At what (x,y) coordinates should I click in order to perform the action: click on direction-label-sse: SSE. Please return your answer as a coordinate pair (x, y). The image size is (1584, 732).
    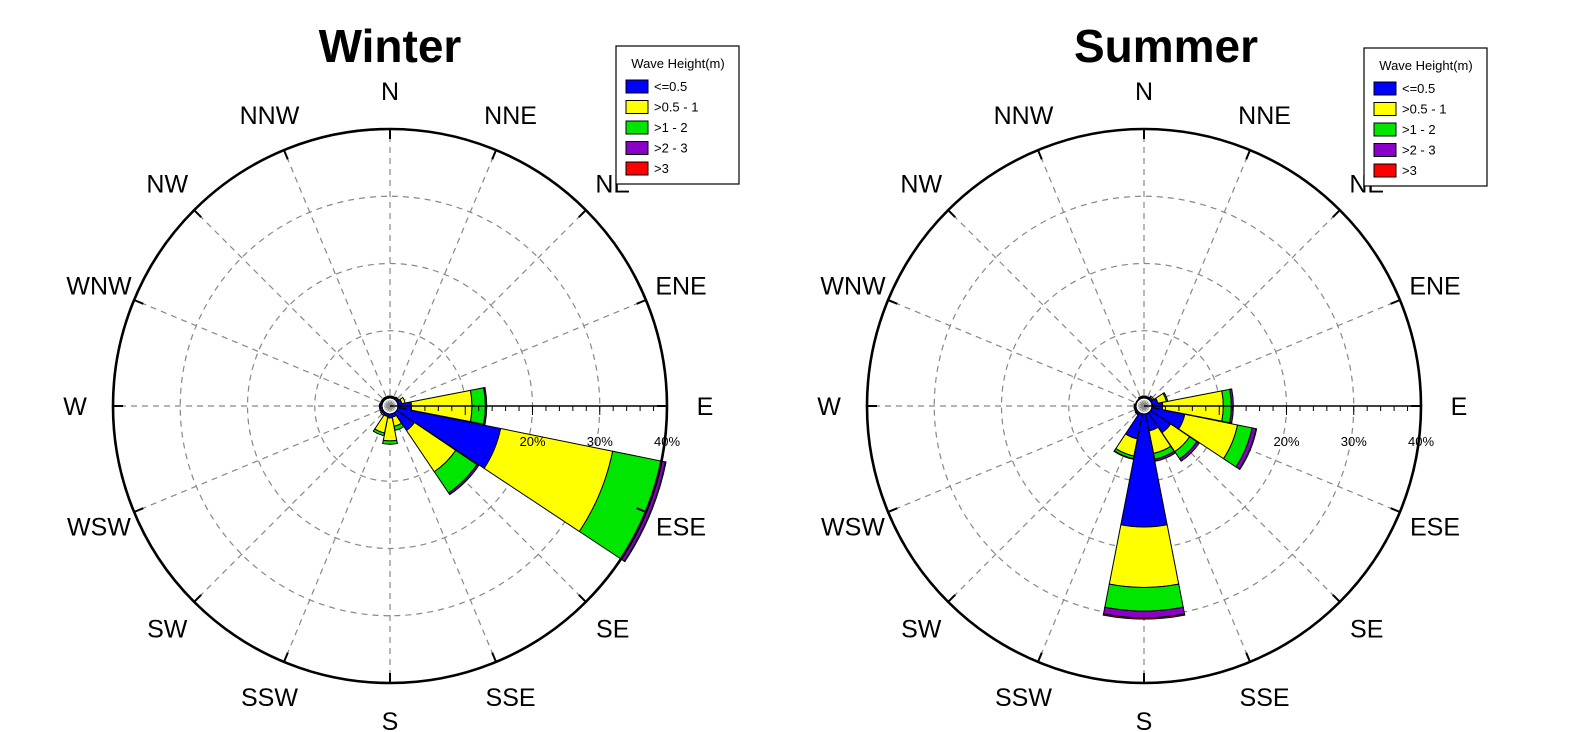
    Looking at the image, I should click on (511, 698).